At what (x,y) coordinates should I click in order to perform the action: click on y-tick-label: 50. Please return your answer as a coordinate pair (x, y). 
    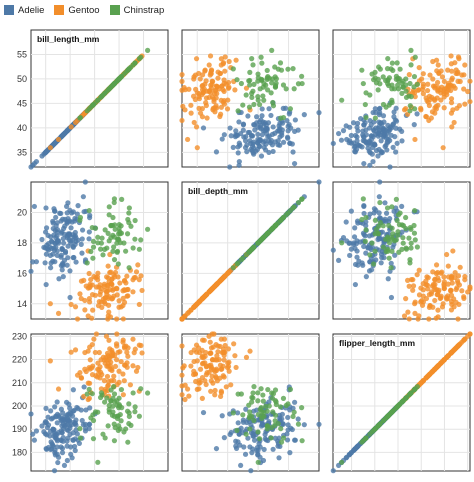
    Looking at the image, I should click on (22, 79).